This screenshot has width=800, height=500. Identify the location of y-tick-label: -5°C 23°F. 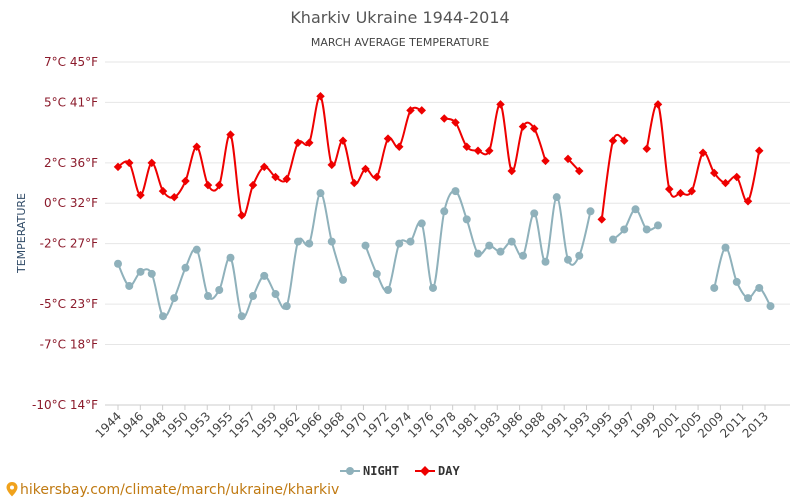
(69, 304).